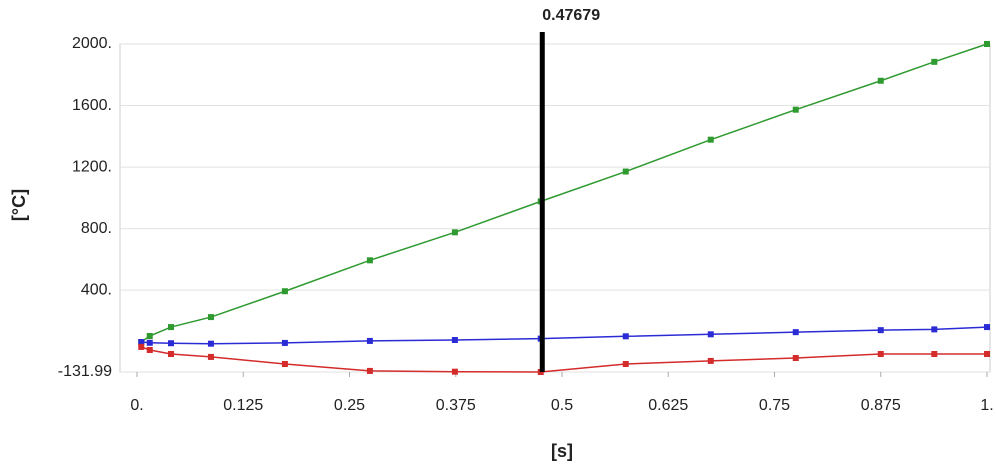 This screenshot has width=996, height=469. Describe the element at coordinates (92, 105) in the screenshot. I see `y-tick-label: 1600.` at that location.